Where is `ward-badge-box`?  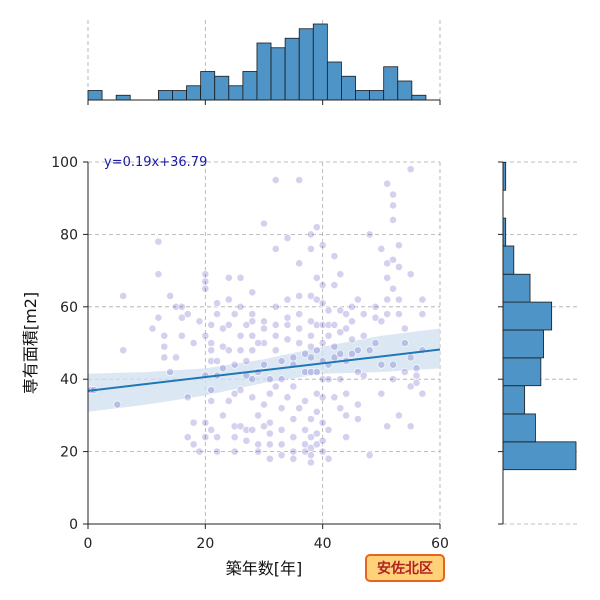 ward-badge-box is located at coordinates (405, 568).